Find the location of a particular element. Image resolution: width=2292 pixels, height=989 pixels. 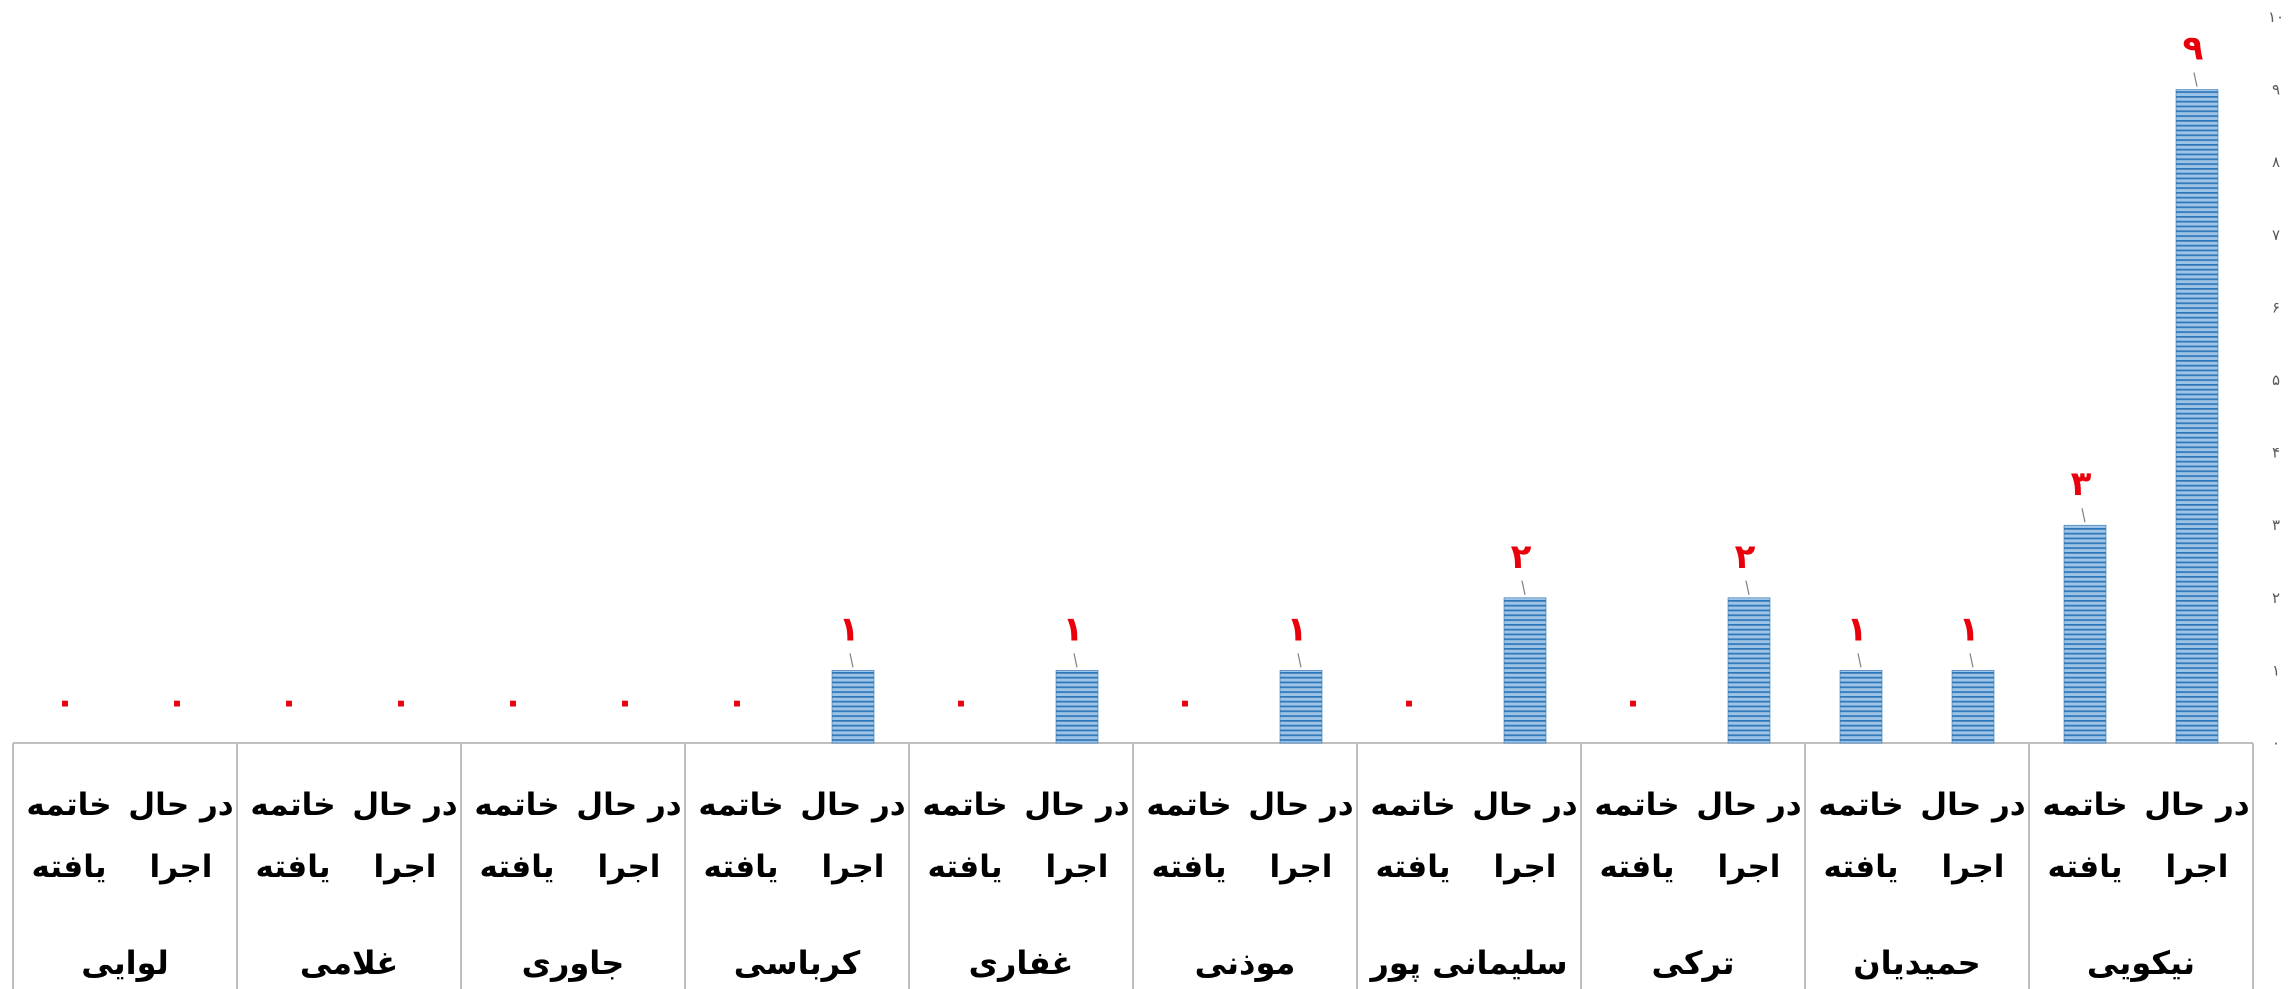

x-group-label: سلیمانی پور is located at coordinates (1467, 963).